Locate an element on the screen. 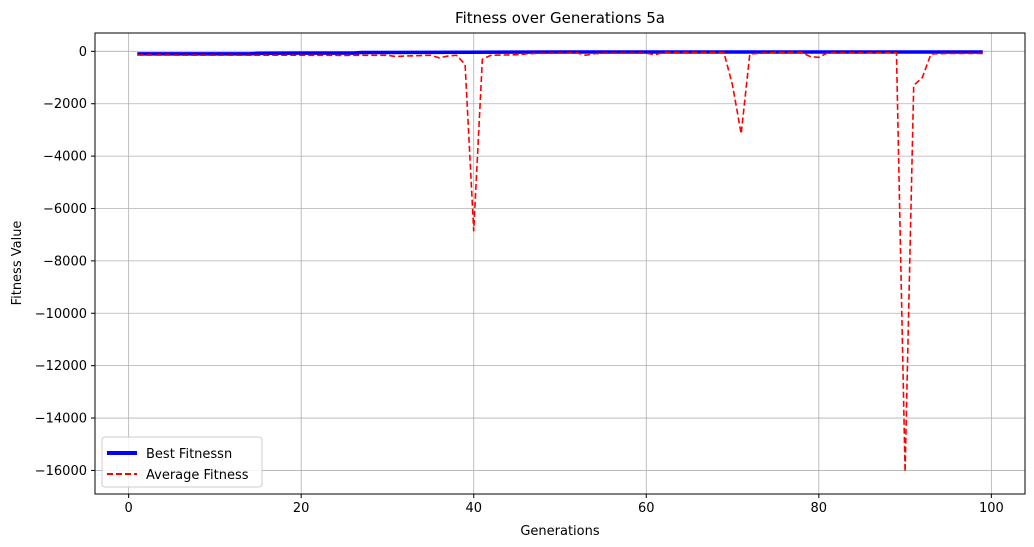 The width and height of the screenshot is (1034, 547). y-tick-label: −8000 is located at coordinates (65, 261).